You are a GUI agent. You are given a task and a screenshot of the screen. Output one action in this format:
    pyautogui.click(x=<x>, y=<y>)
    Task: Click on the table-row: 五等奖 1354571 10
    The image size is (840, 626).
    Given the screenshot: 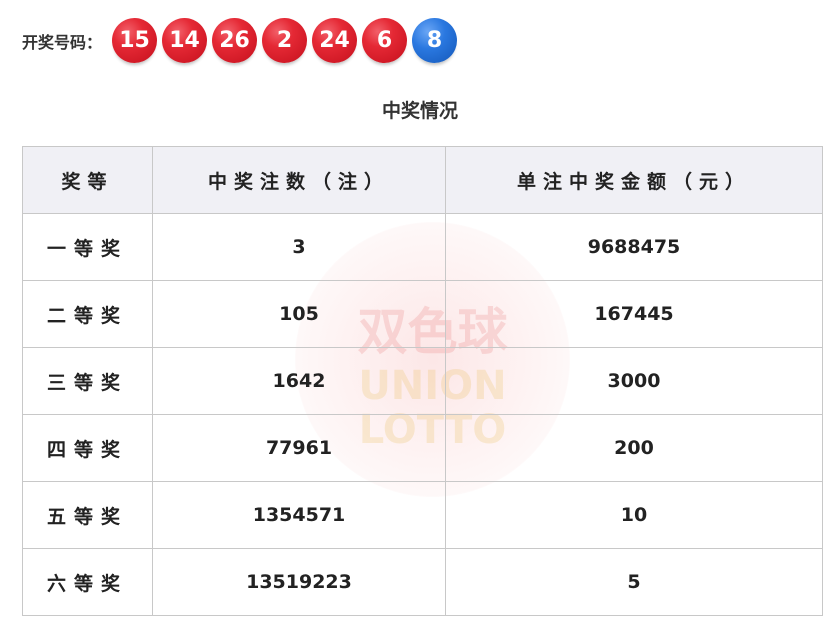 What is the action you would take?
    pyautogui.click(x=422, y=515)
    